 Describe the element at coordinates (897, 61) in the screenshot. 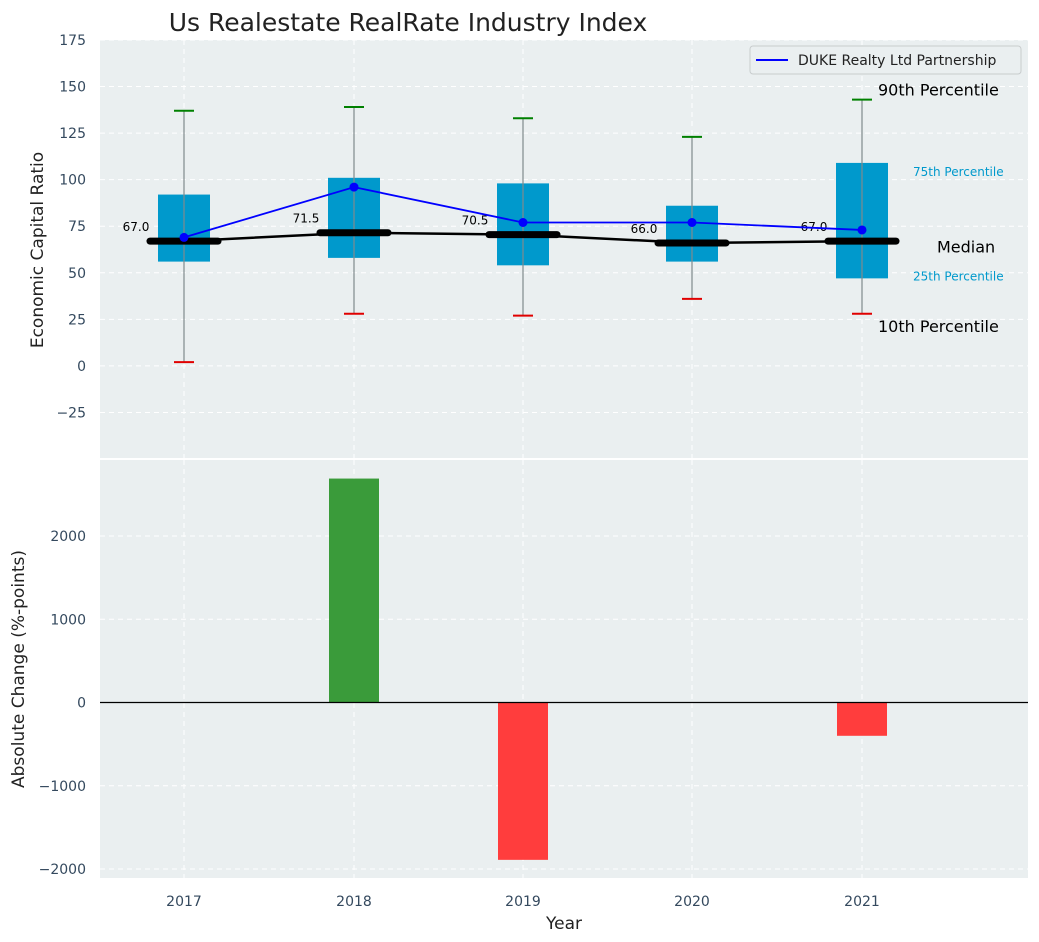

I see `legend-entry-duke: DUKE Realty Ltd Partnership` at that location.